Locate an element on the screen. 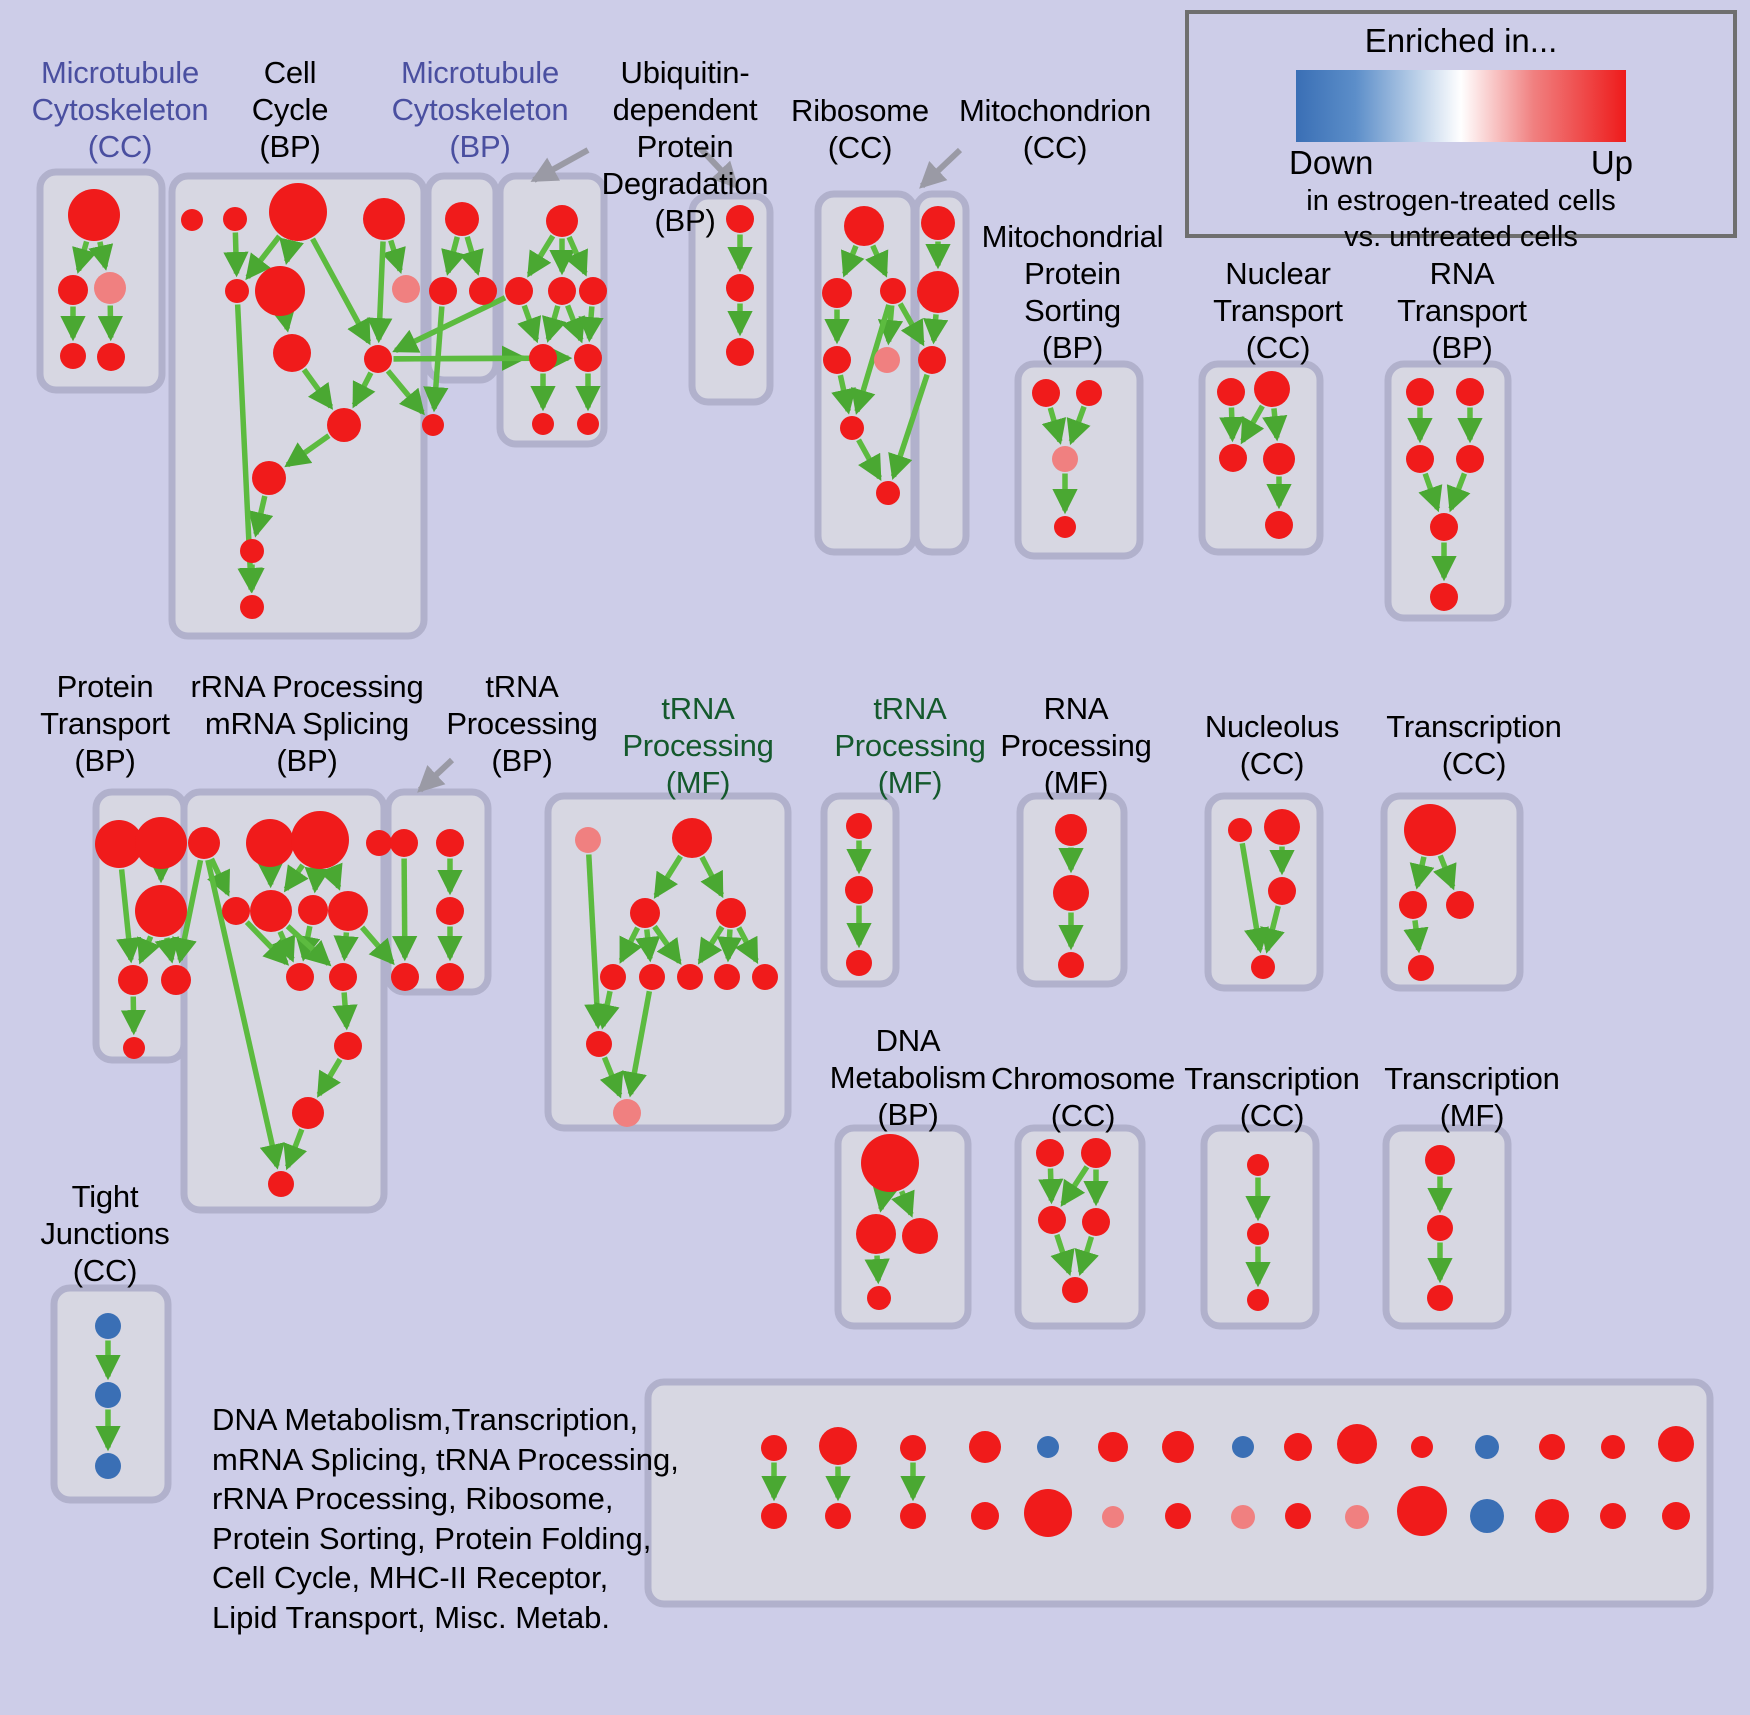 This screenshot has width=1750, height=1715. n-ms-t9 is located at coordinates (1298, 1447).